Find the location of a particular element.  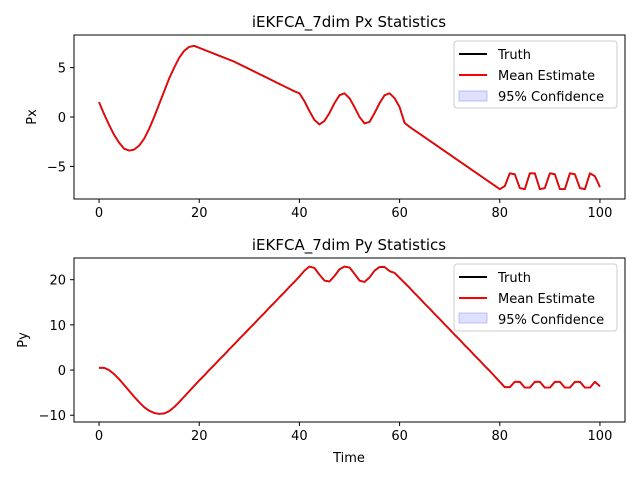

py-x-tick-label: 60 is located at coordinates (399, 436).